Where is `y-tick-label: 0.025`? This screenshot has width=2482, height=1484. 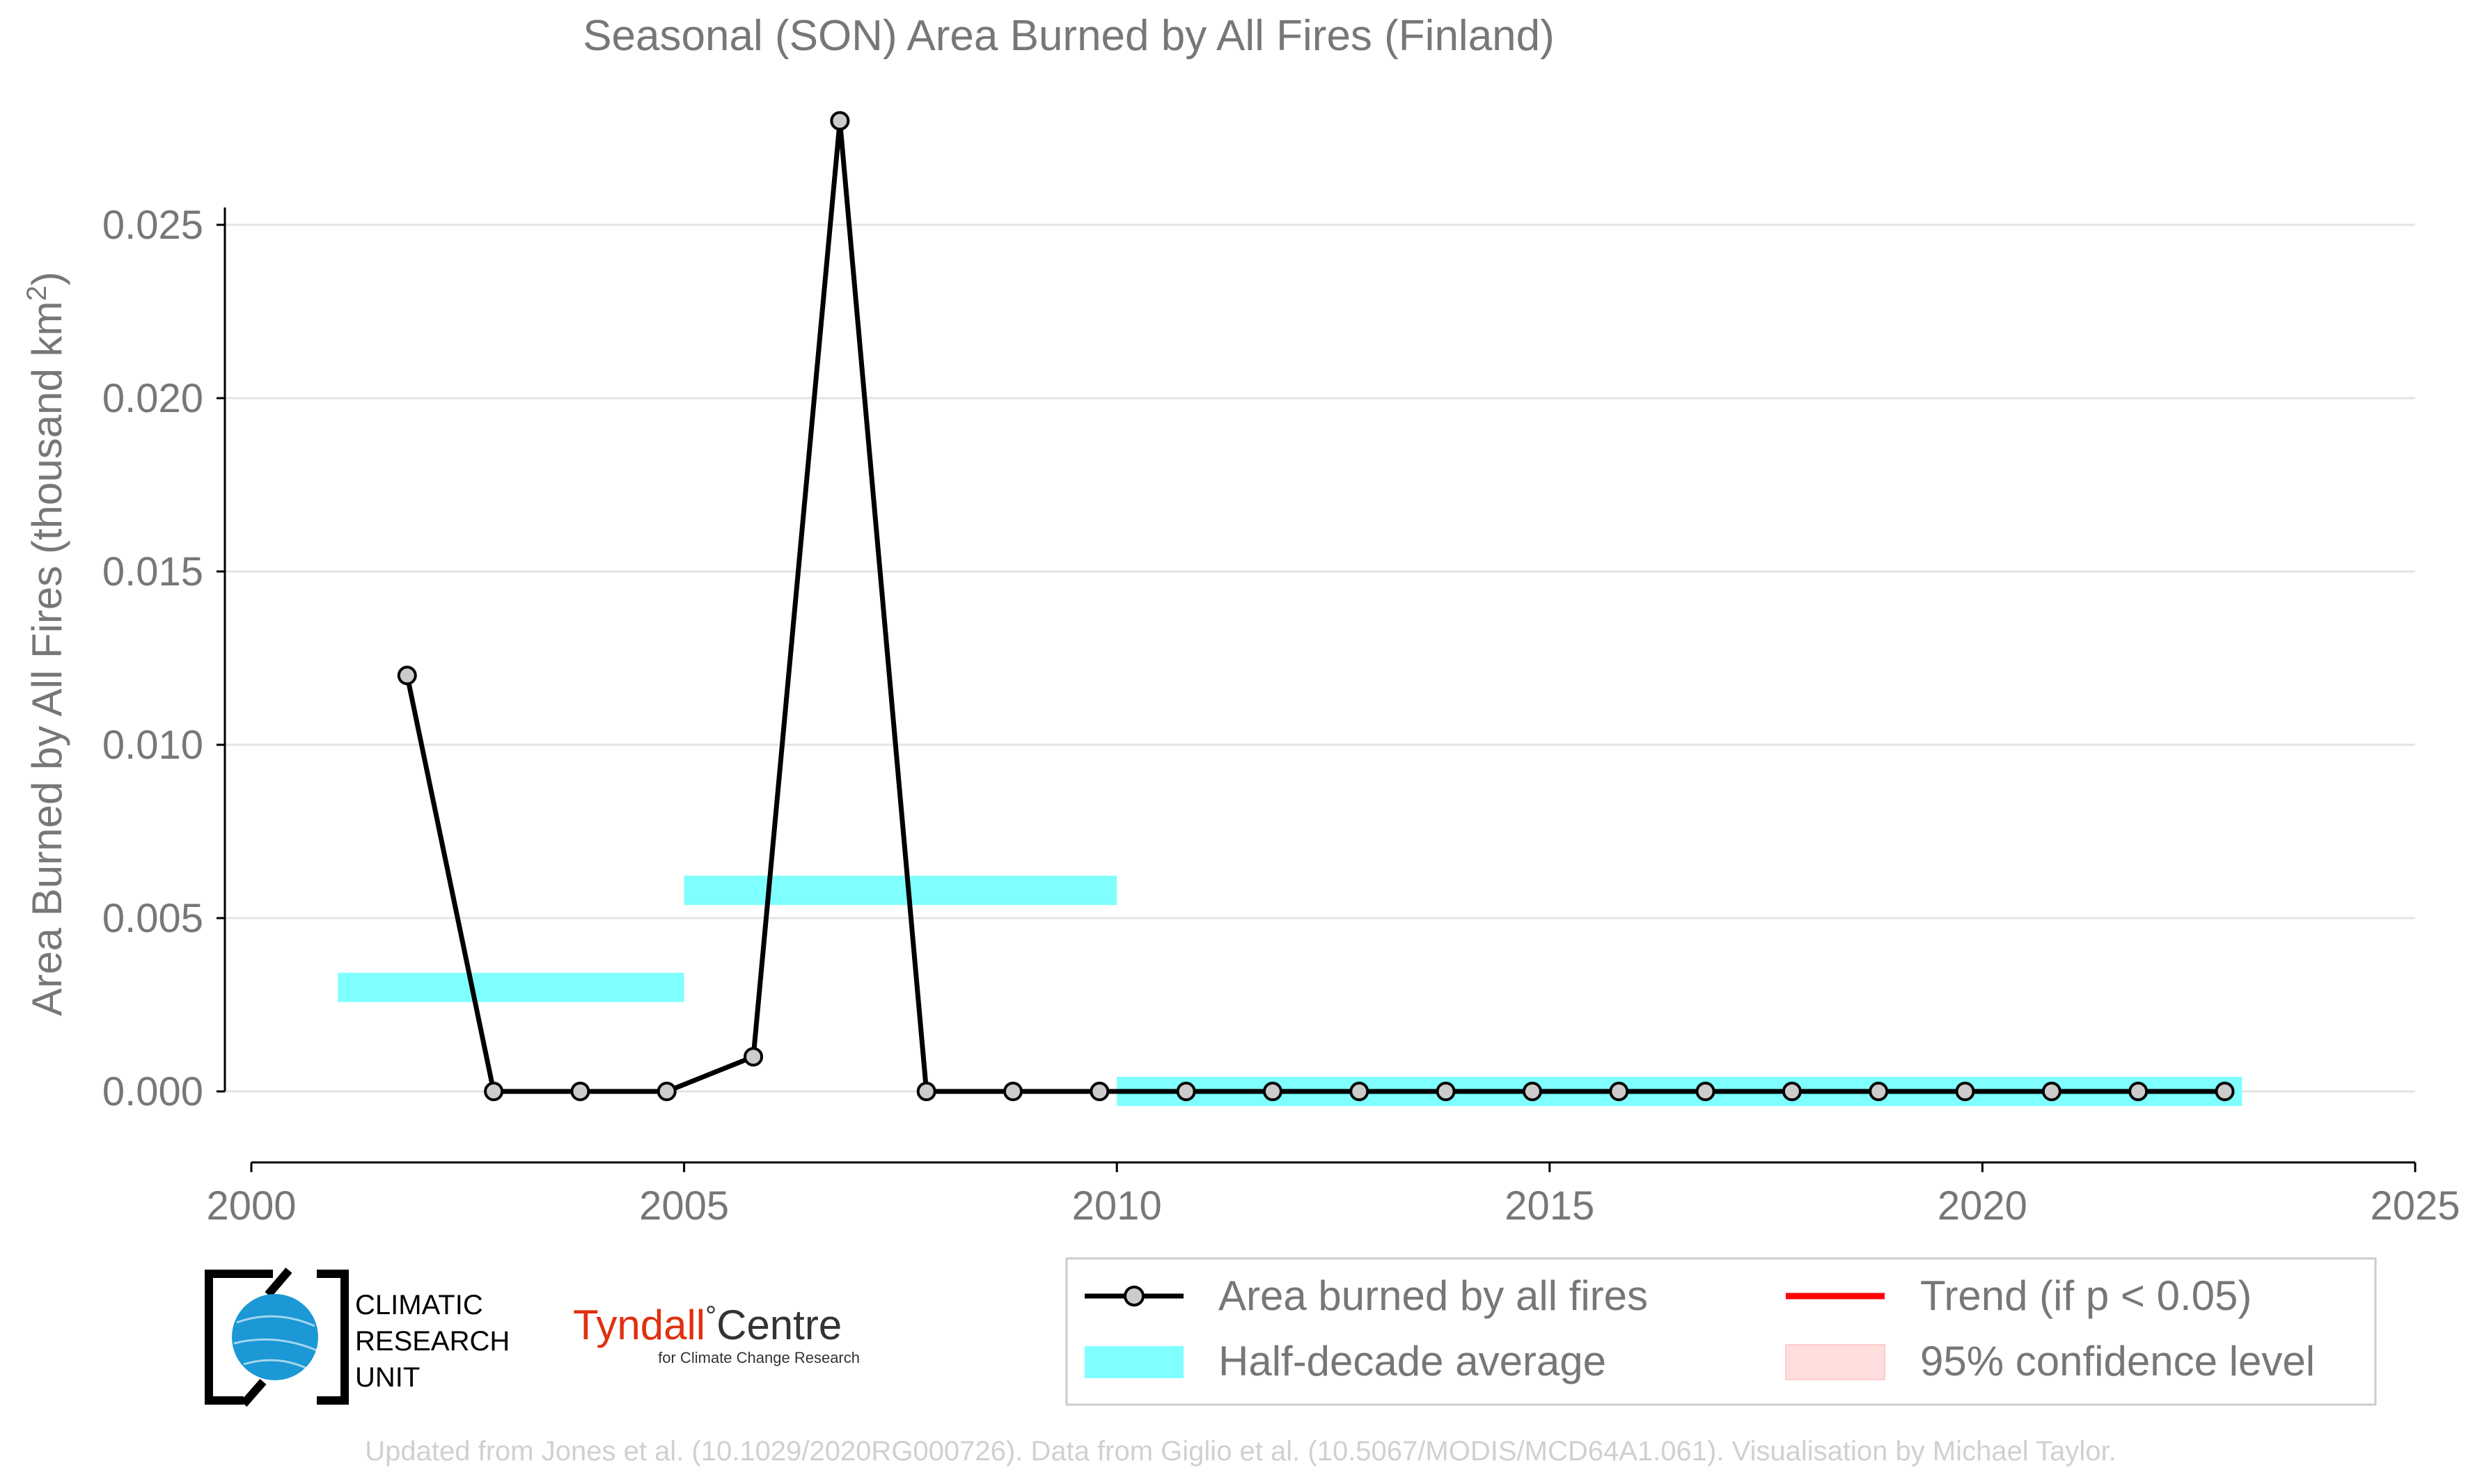
y-tick-label: 0.025 is located at coordinates (152, 225).